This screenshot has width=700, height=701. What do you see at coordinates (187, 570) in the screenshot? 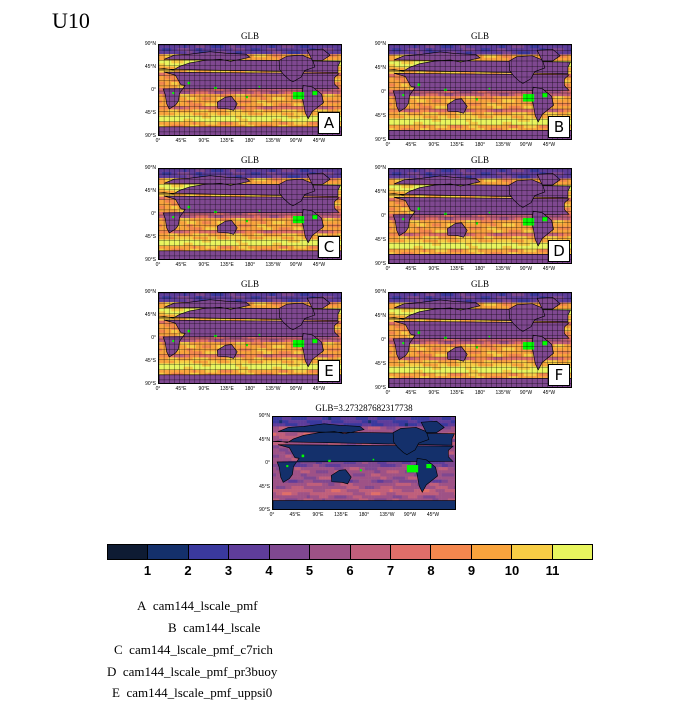
I see `colorbar-label: 2` at bounding box center [187, 570].